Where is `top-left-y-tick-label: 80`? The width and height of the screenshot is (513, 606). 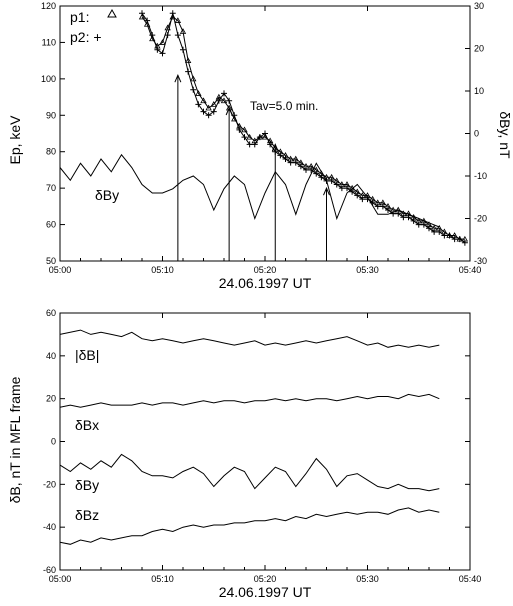
top-left-y-tick-label: 80 is located at coordinates (51, 152).